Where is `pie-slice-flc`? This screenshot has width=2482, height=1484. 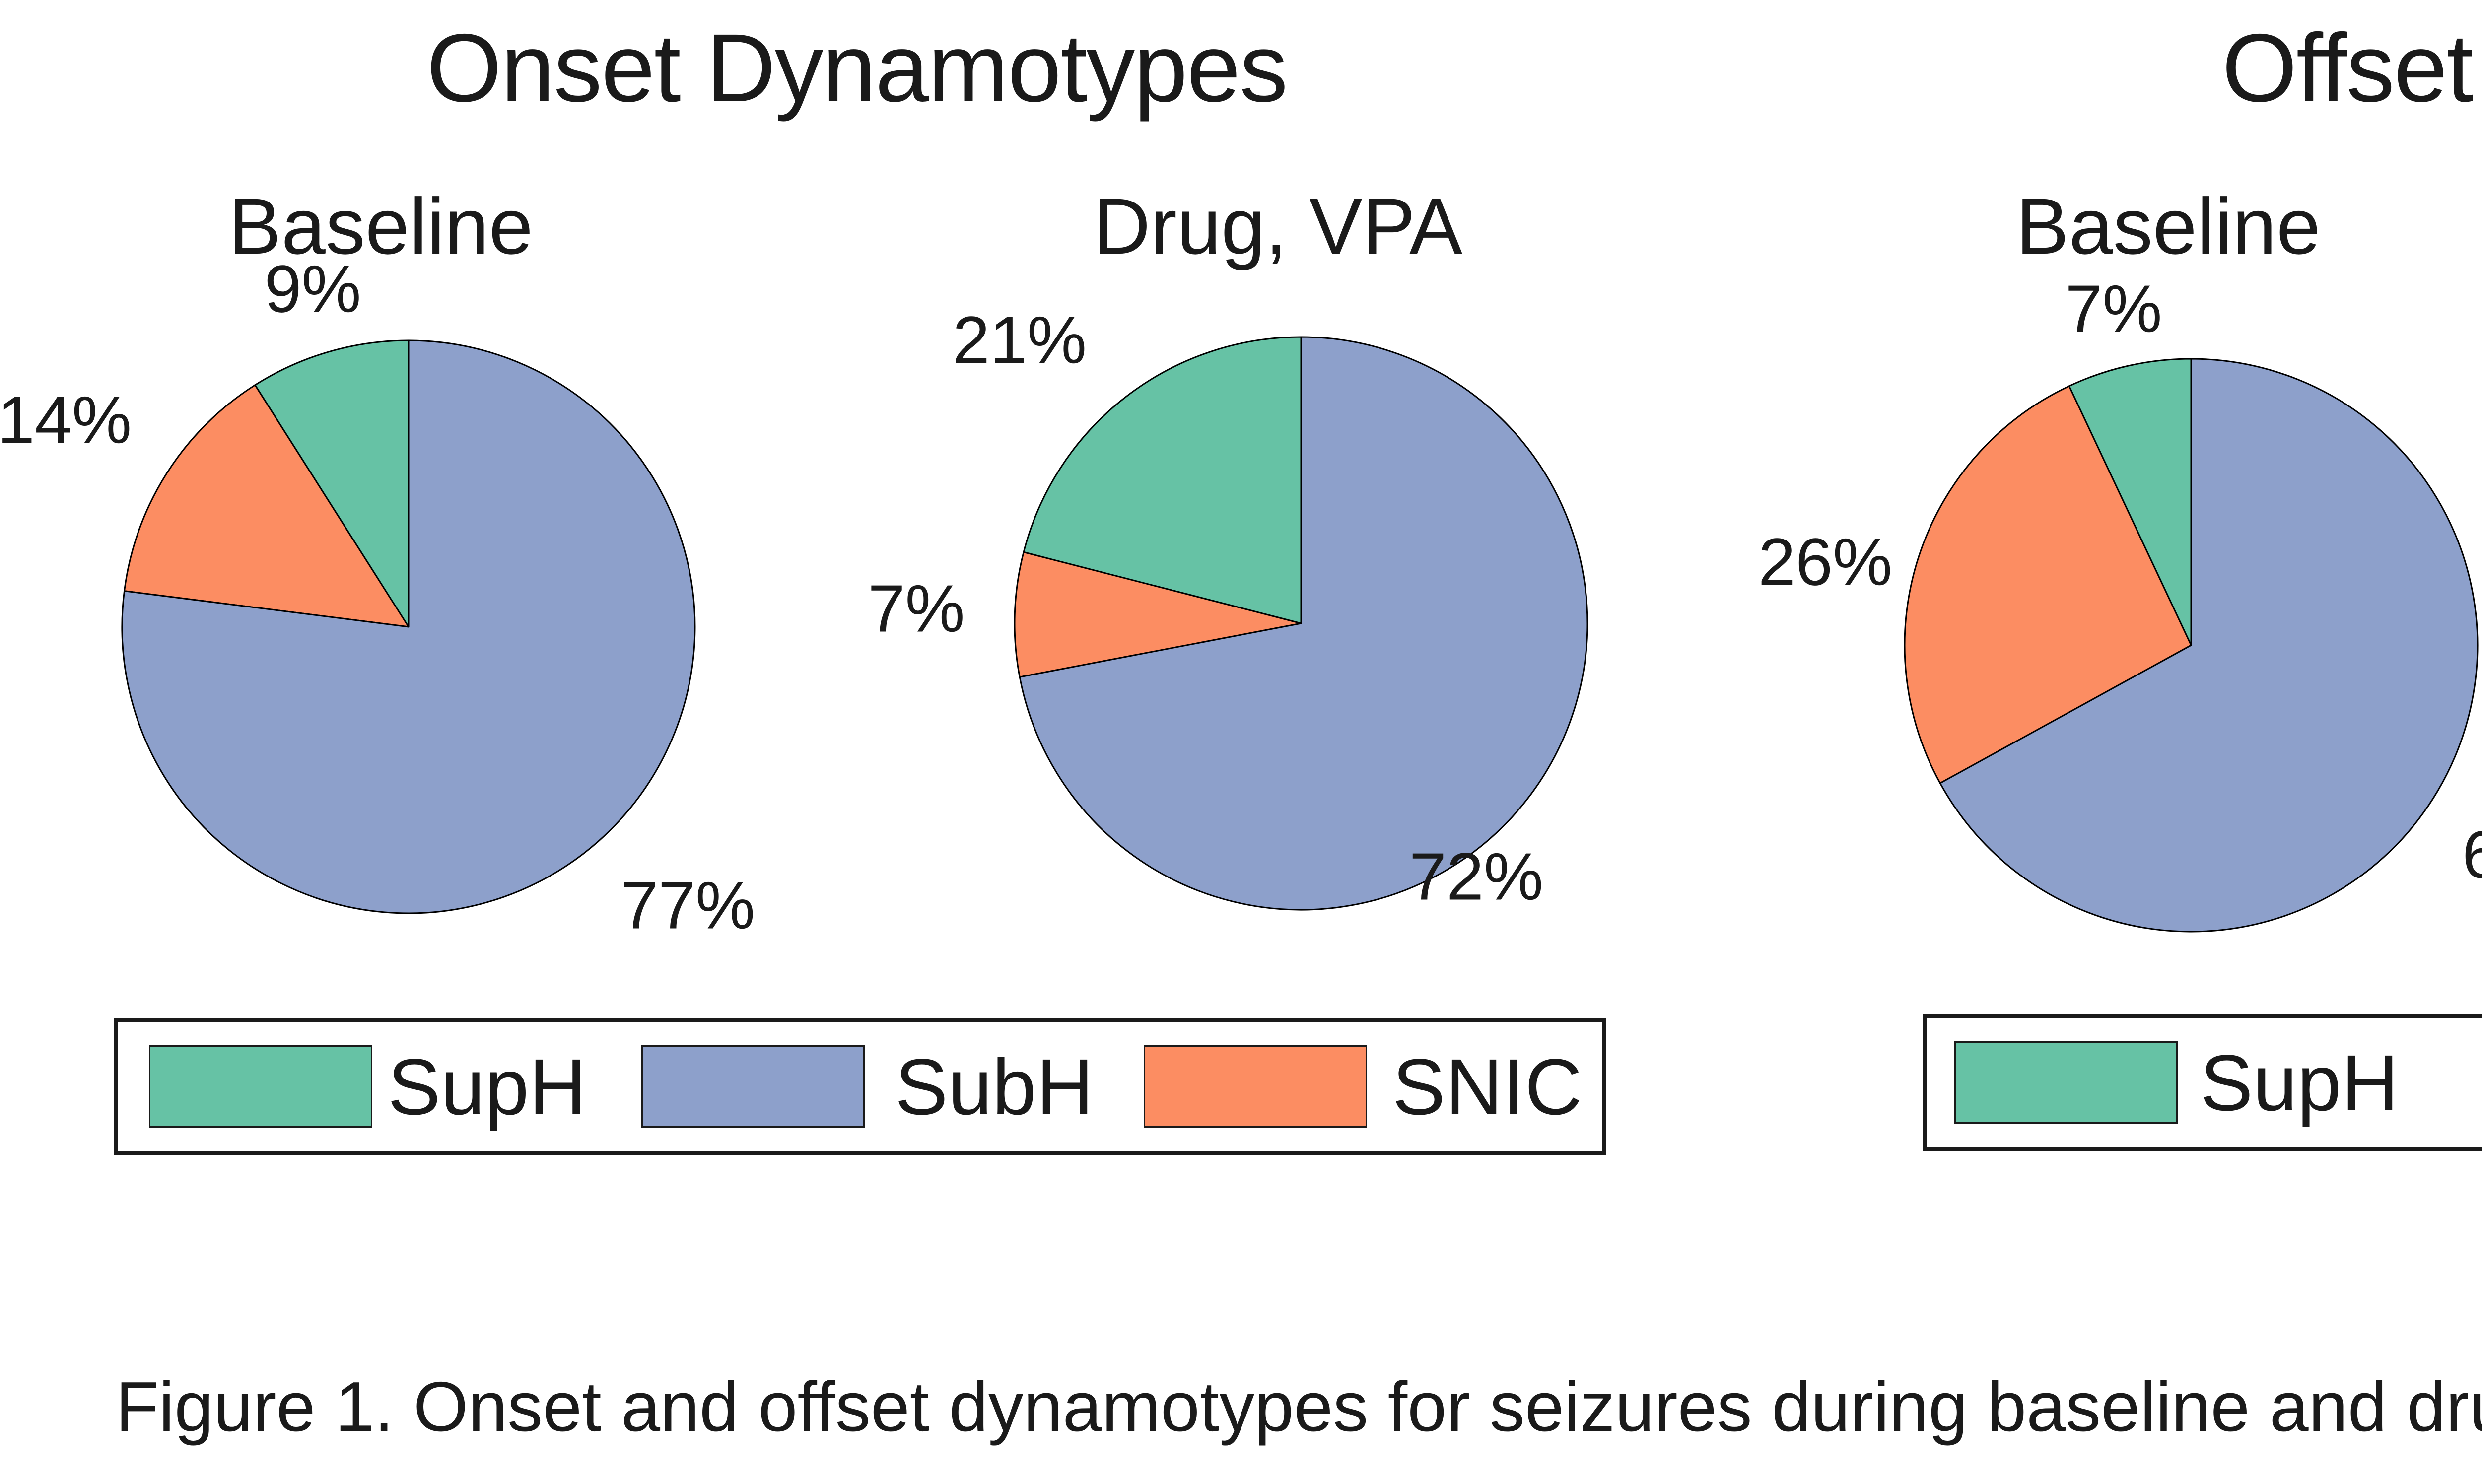 pie-slice-flc is located at coordinates (2209, 645).